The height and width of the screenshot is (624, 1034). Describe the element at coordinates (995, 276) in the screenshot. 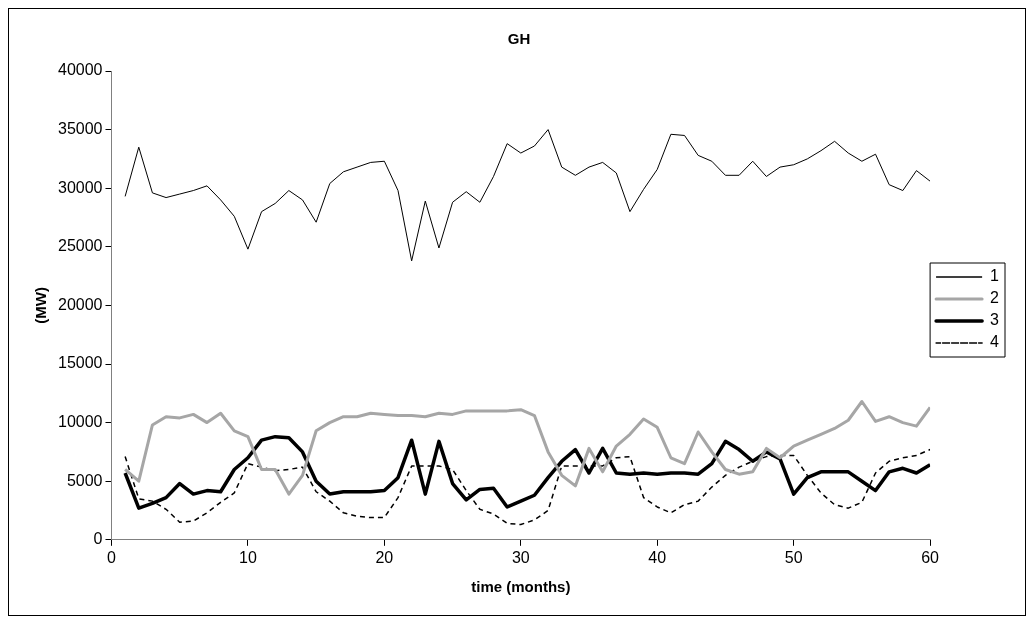

I see `legend-label: 1` at that location.